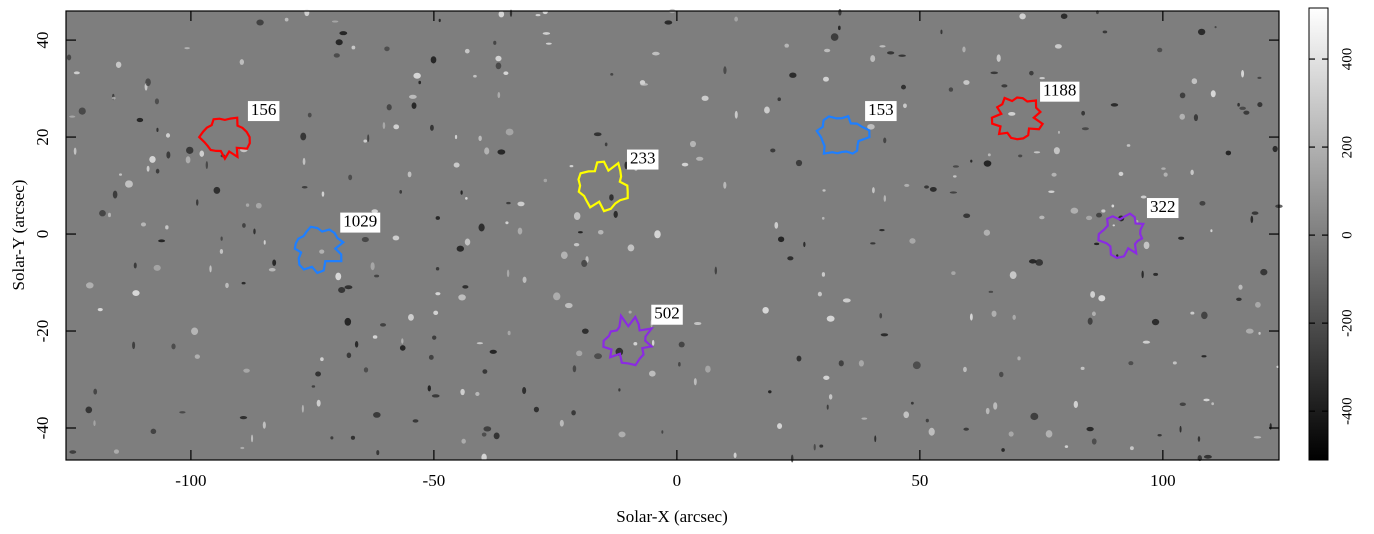  Describe the element at coordinates (264, 109) in the screenshot. I see `region-label: 156` at that location.